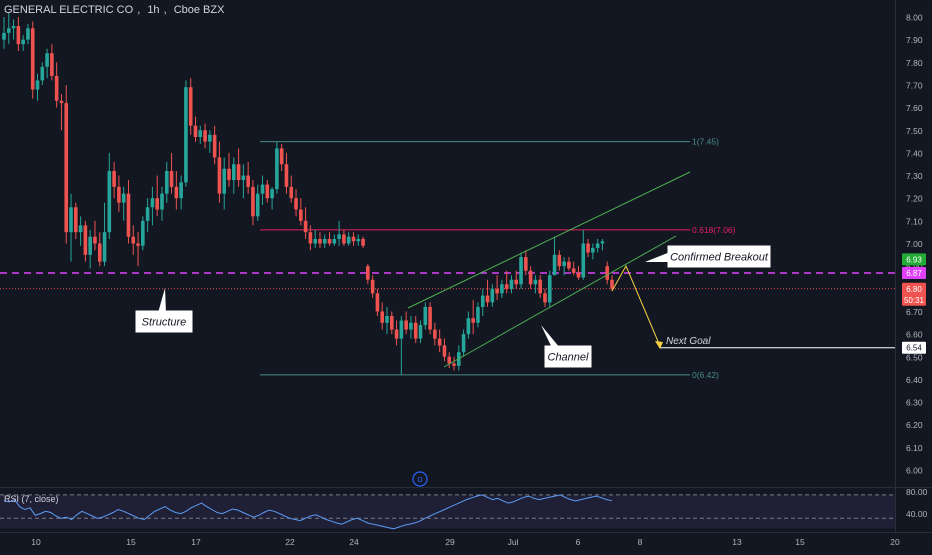 The width and height of the screenshot is (932, 555). I want to click on price-badge: 6.54, so click(914, 347).